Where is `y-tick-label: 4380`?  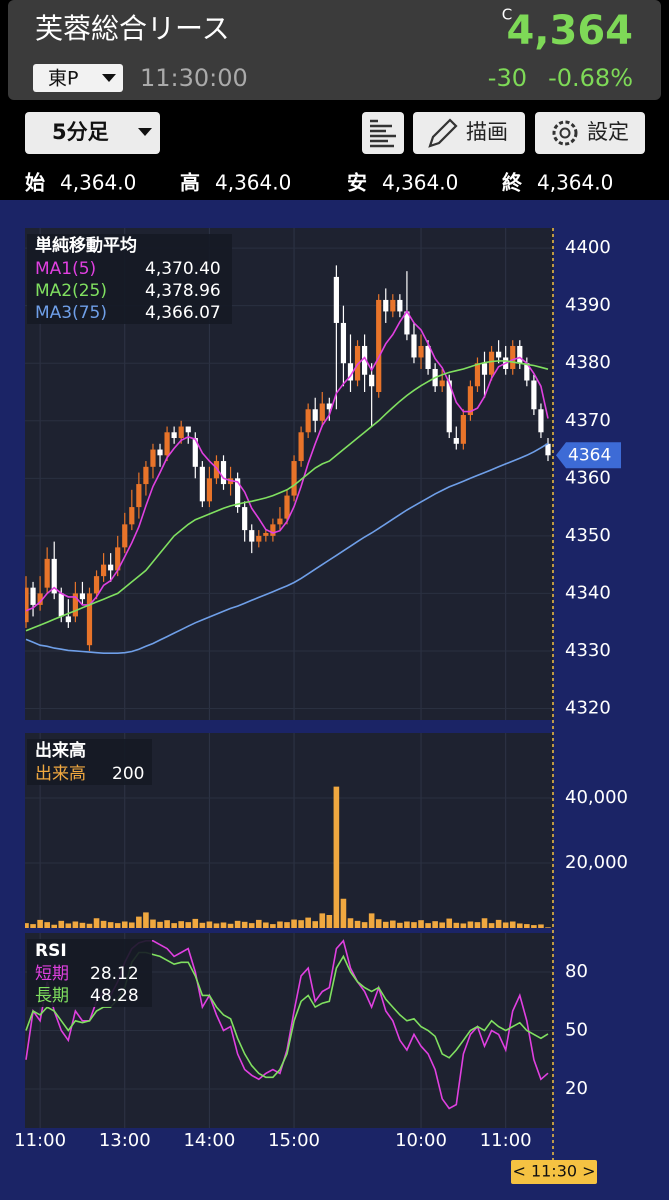
y-tick-label: 4380 is located at coordinates (588, 362).